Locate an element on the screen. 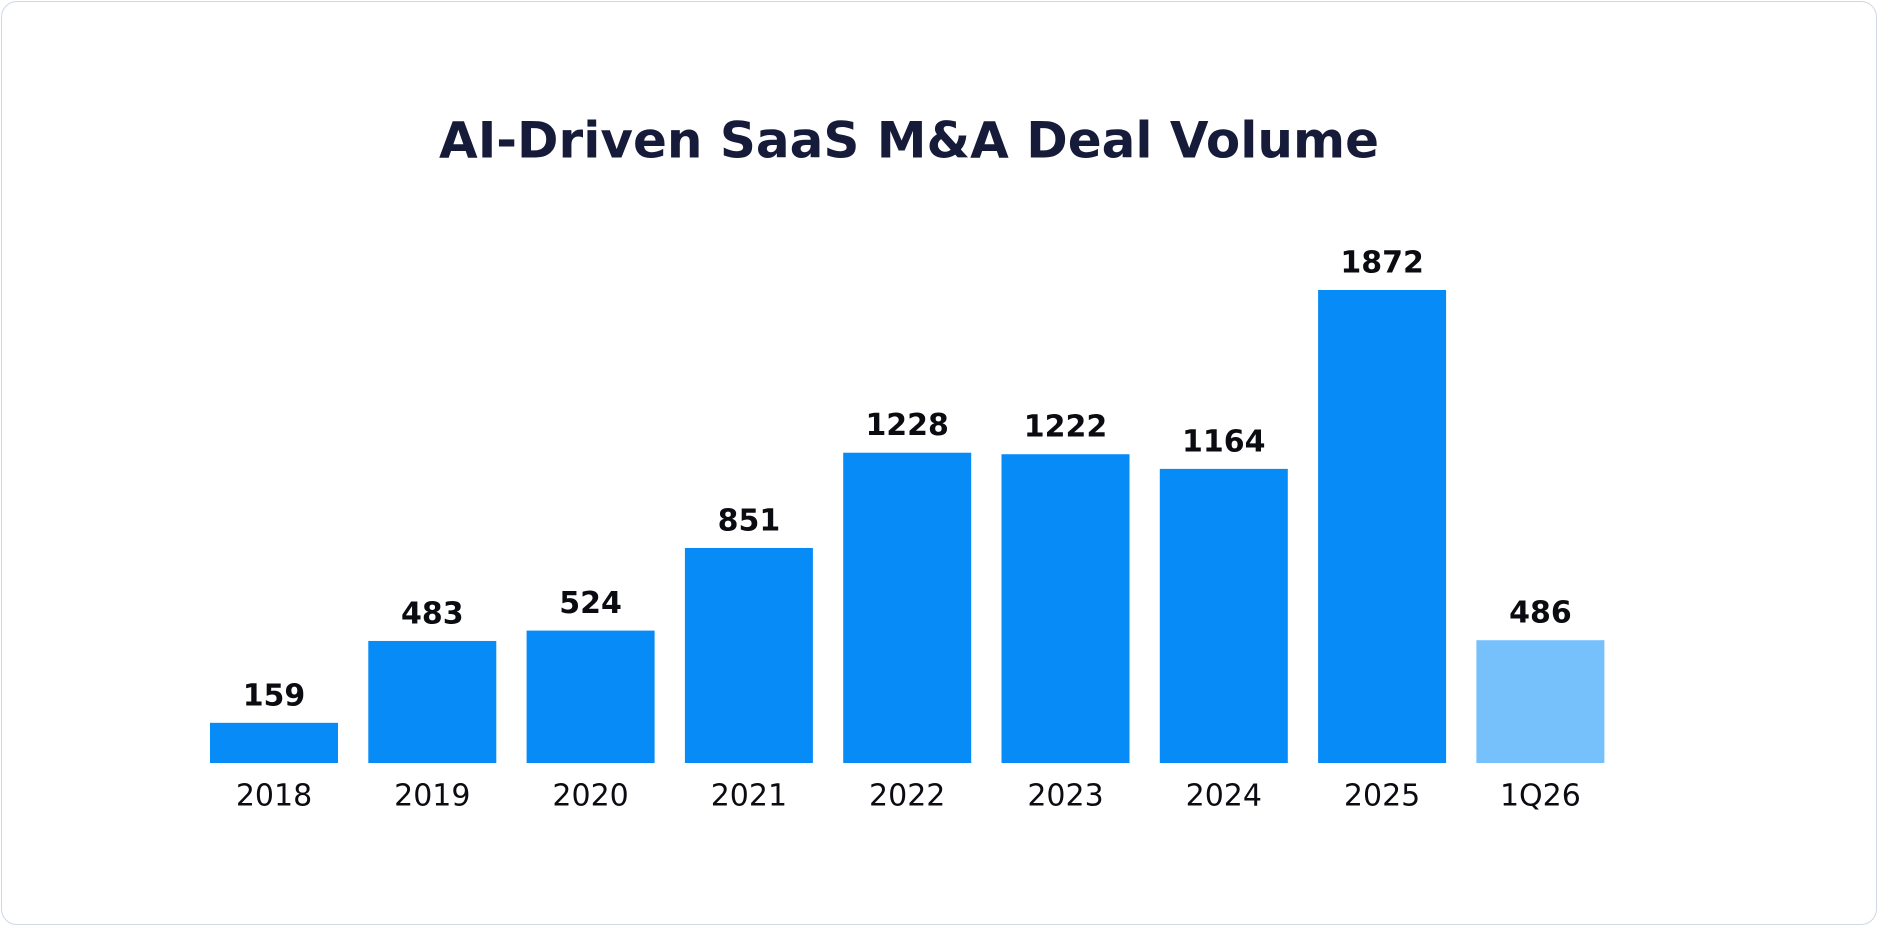 This screenshot has width=1880, height=928. x-tick-label: 2020 is located at coordinates (590, 796).